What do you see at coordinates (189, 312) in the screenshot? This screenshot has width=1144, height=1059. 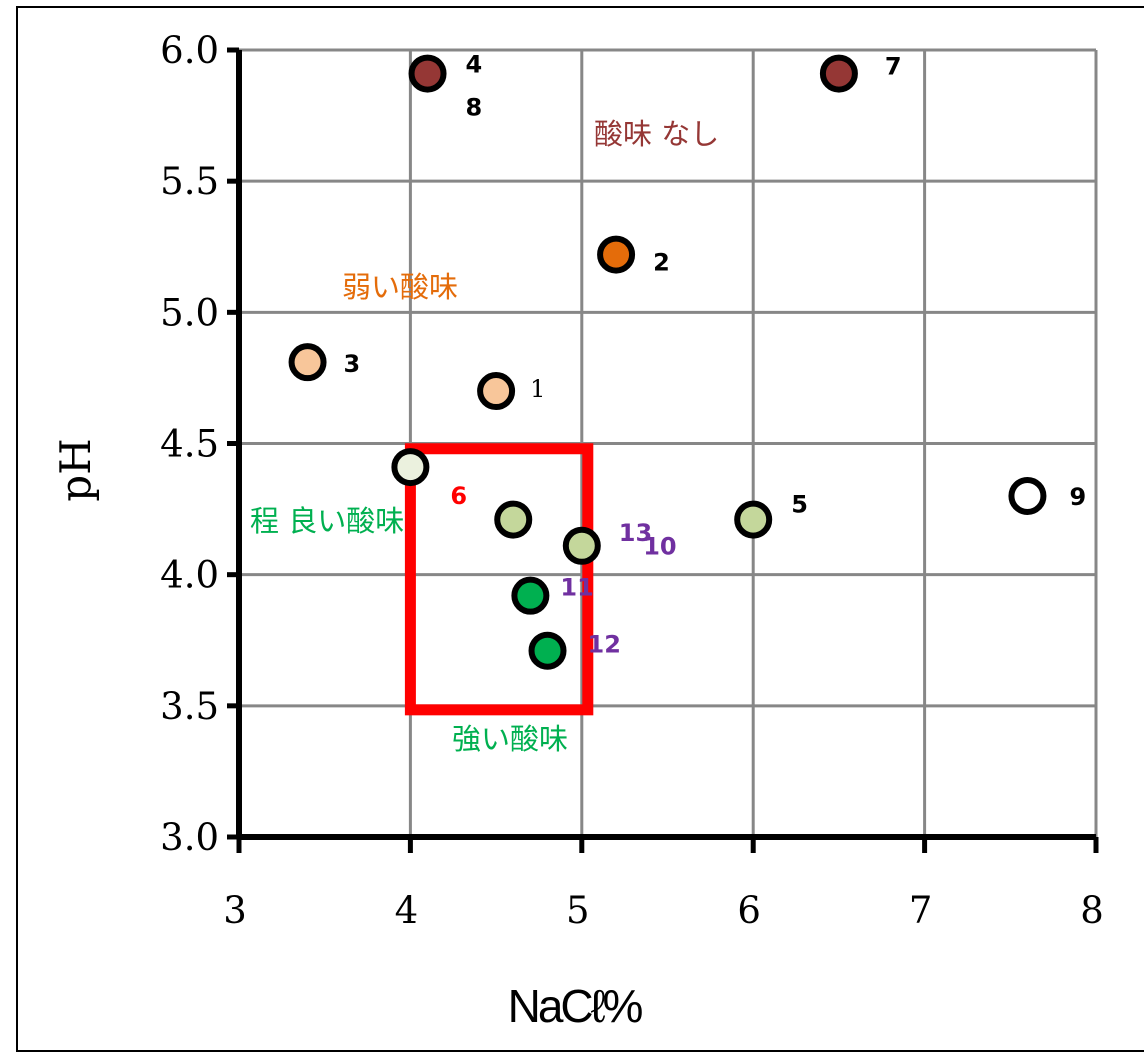 I see `y-tick-label: 5.0` at bounding box center [189, 312].